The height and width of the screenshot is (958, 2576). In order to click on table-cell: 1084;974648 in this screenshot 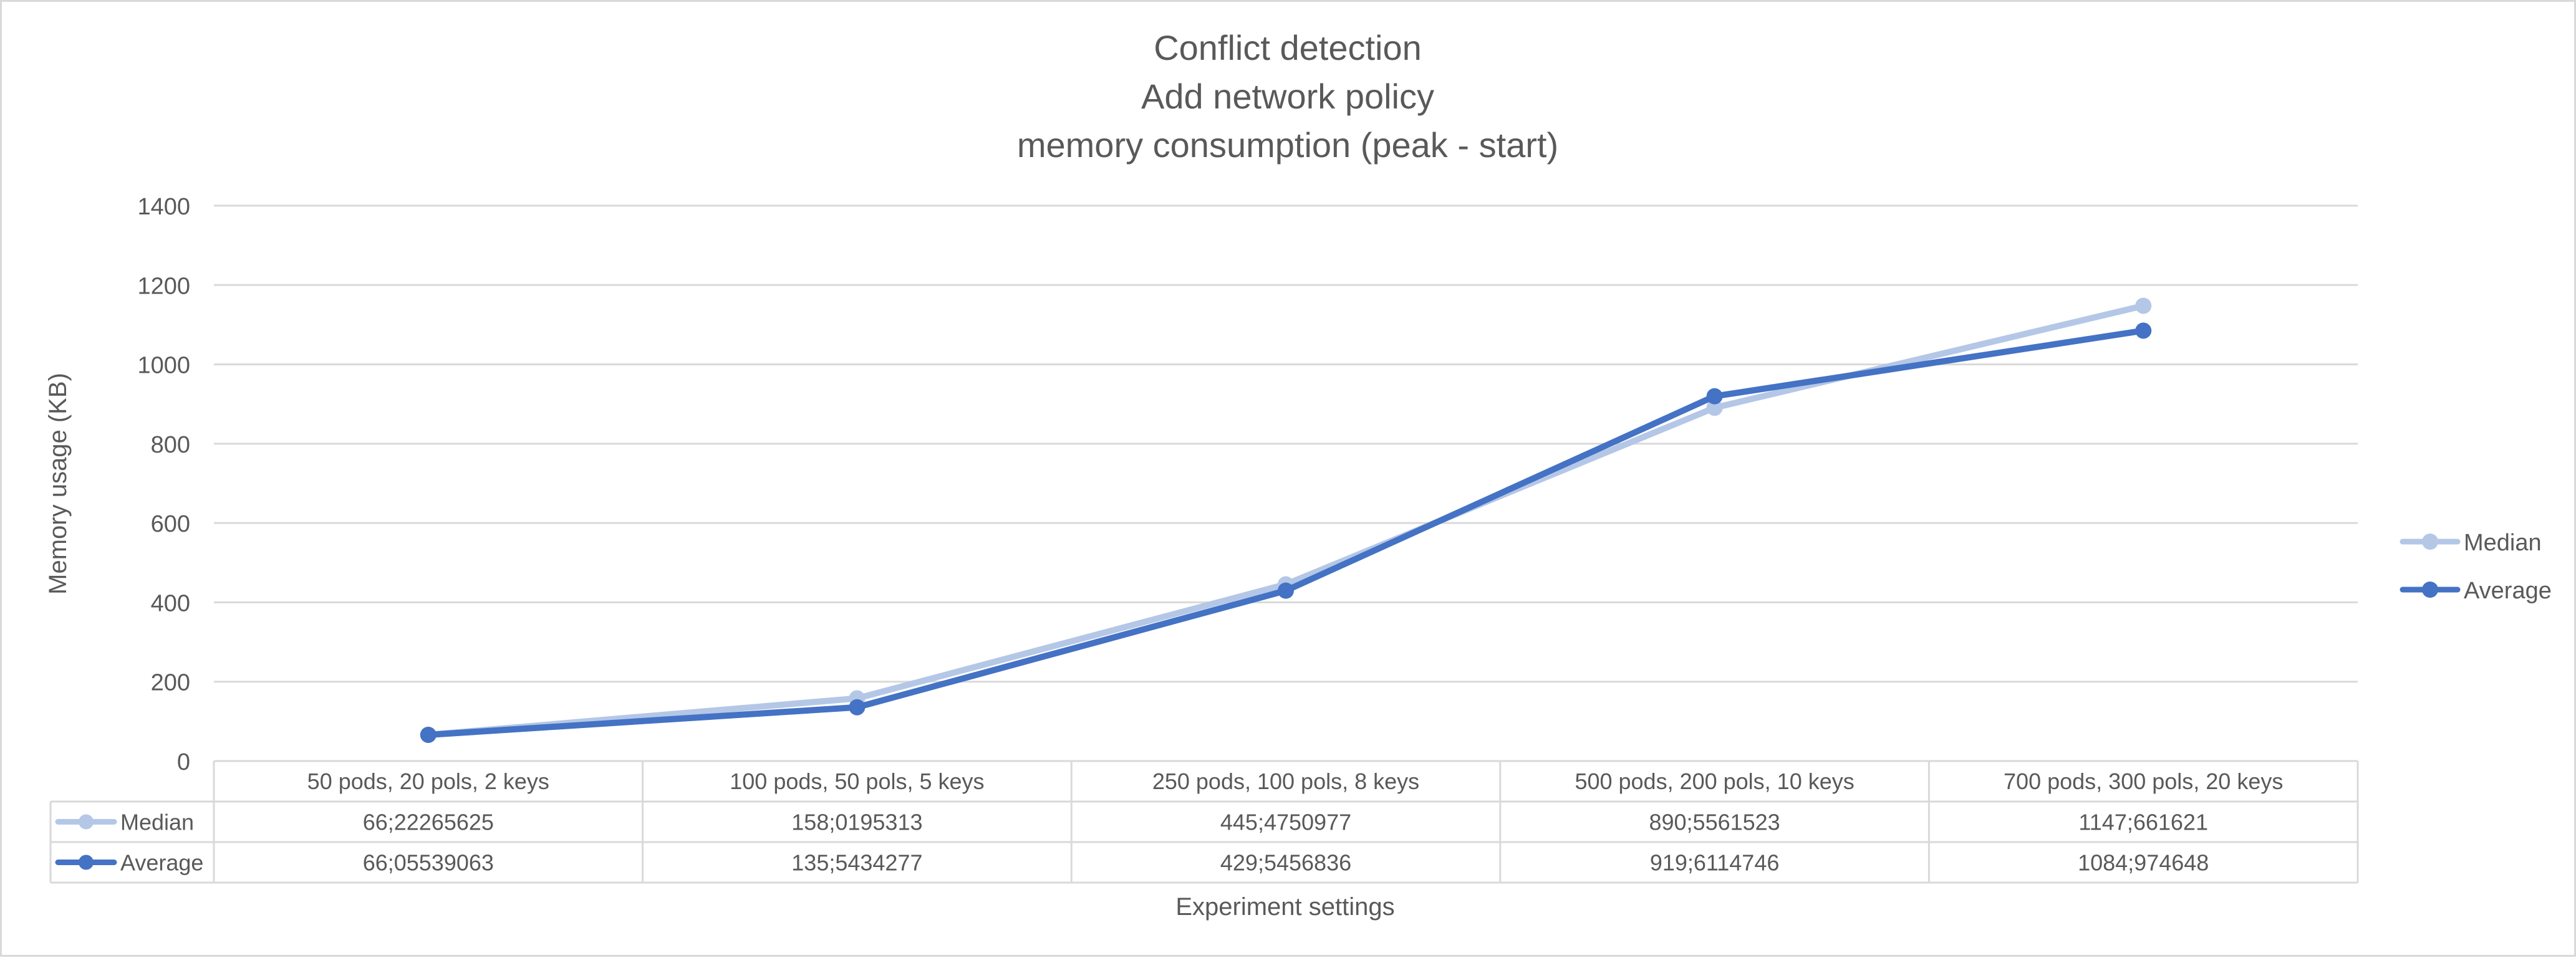, I will do `click(2143, 863)`.